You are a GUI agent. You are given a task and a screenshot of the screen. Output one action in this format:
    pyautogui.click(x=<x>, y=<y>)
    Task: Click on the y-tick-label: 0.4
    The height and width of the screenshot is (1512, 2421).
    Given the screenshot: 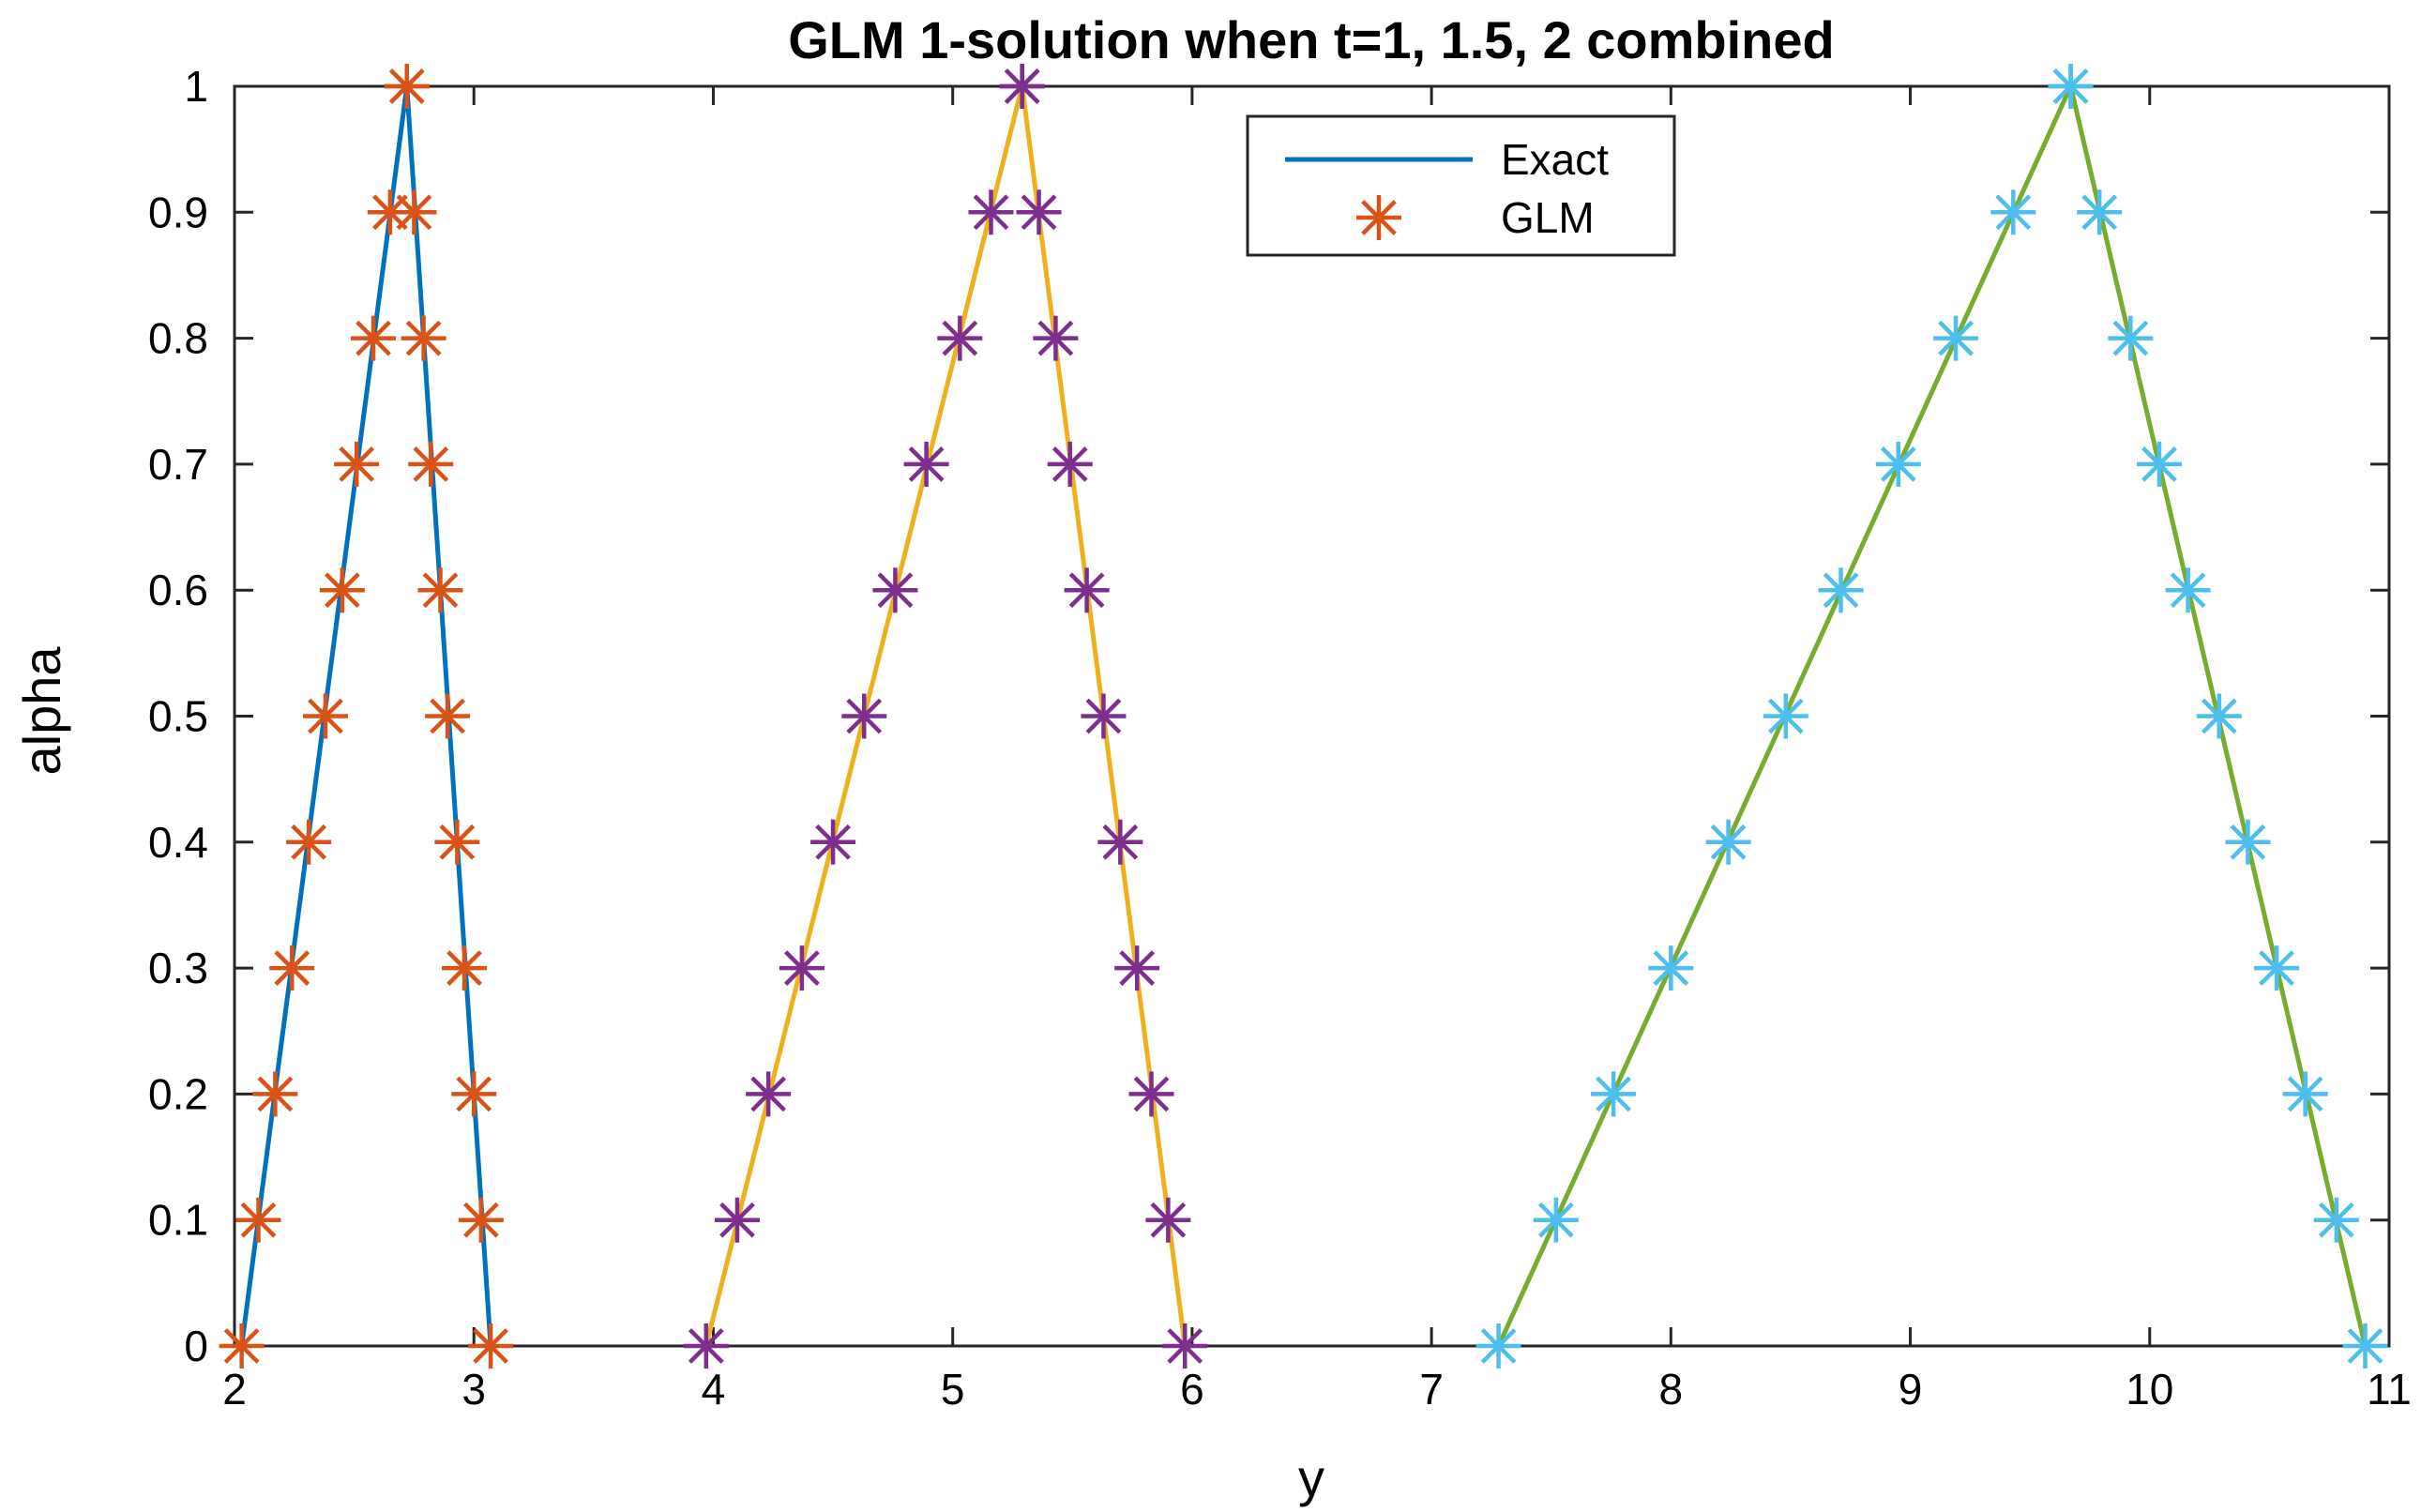 What is the action you would take?
    pyautogui.click(x=178, y=842)
    